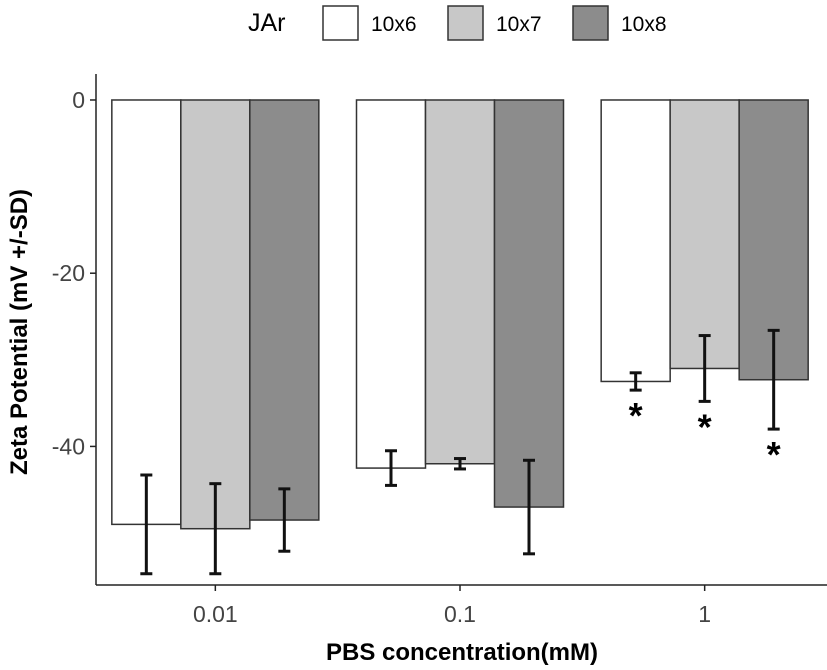 Image resolution: width=827 pixels, height=670 pixels. Describe the element at coordinates (462, 652) in the screenshot. I see `x-axis-title: PBS concentration(mM)` at that location.